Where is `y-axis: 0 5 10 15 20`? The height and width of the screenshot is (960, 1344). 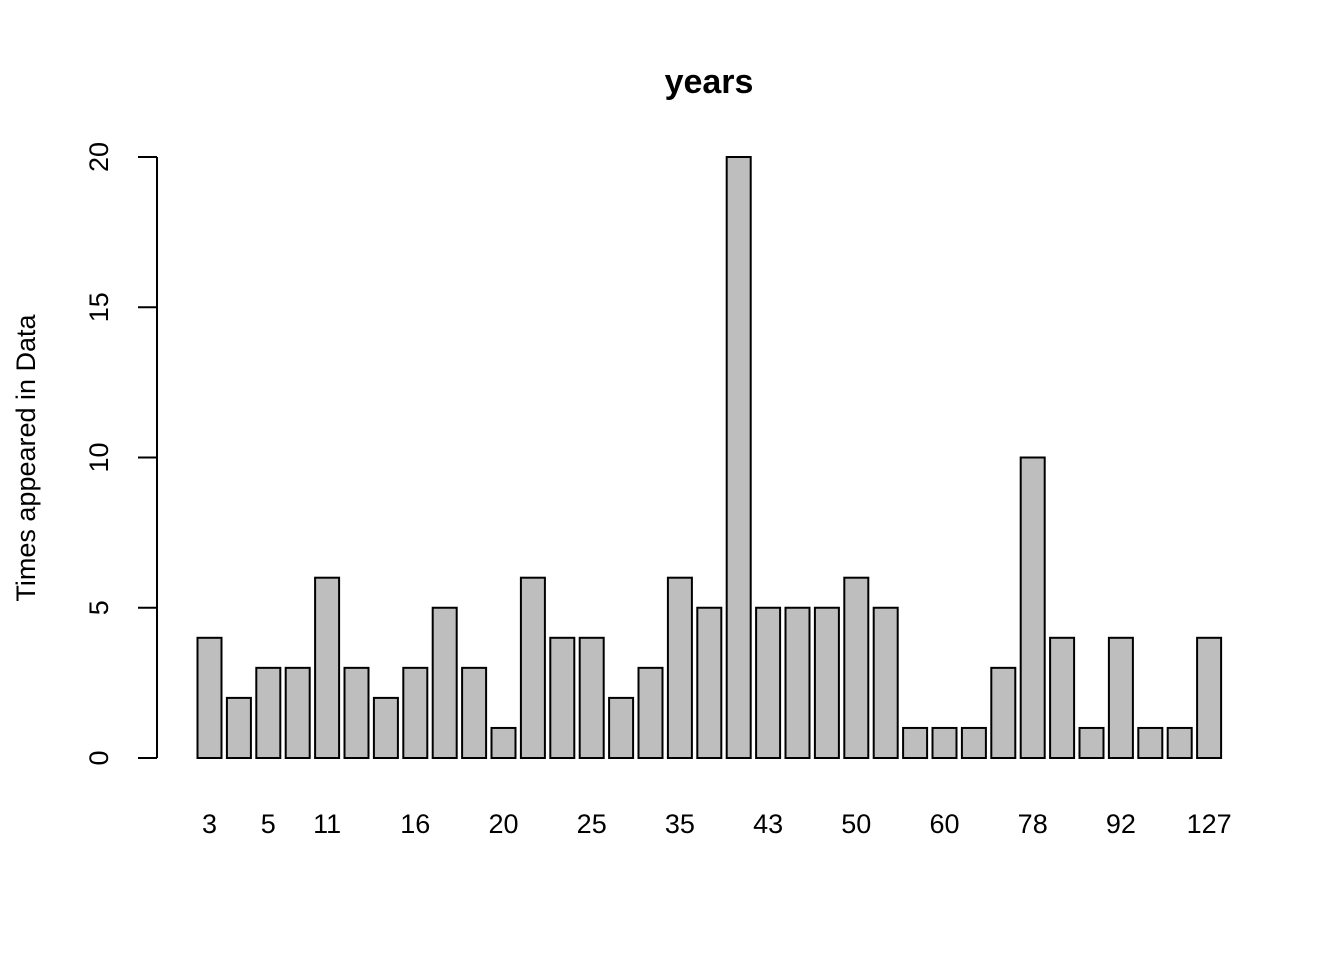
y-axis: 0 5 10 15 20 is located at coordinates (121, 454).